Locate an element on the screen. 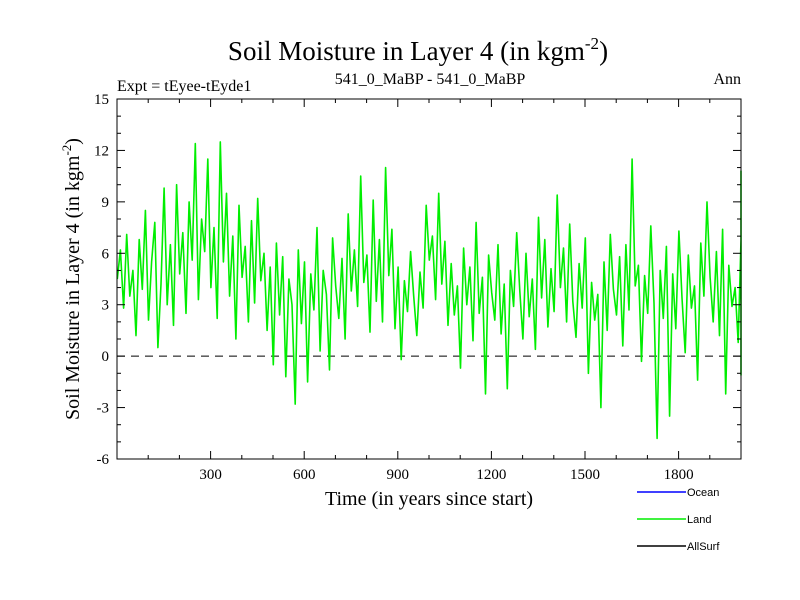  legend-label-land: Land is located at coordinates (699, 520).